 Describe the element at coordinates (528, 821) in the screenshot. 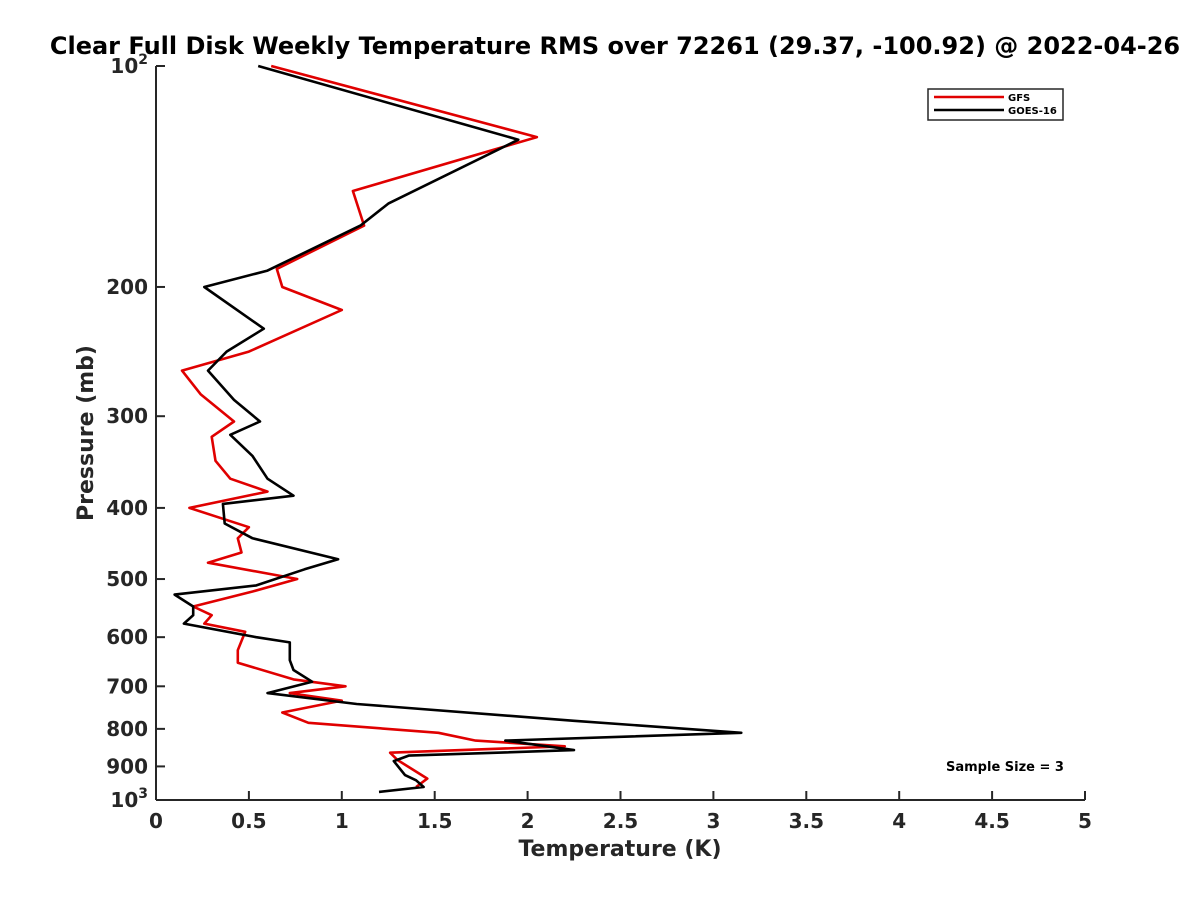

I see `x-tick-label: 2` at that location.